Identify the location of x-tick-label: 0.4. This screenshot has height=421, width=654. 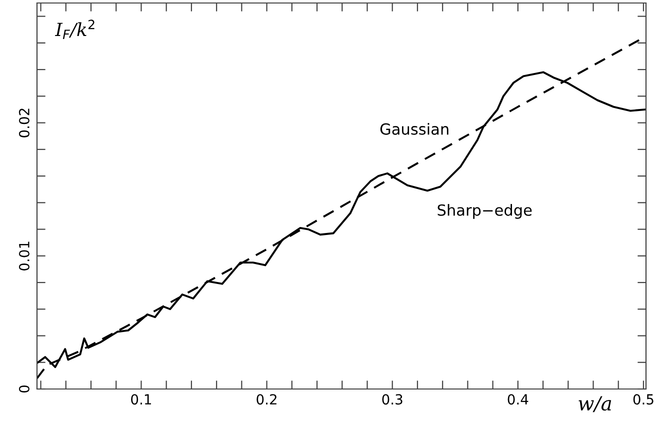
(518, 399).